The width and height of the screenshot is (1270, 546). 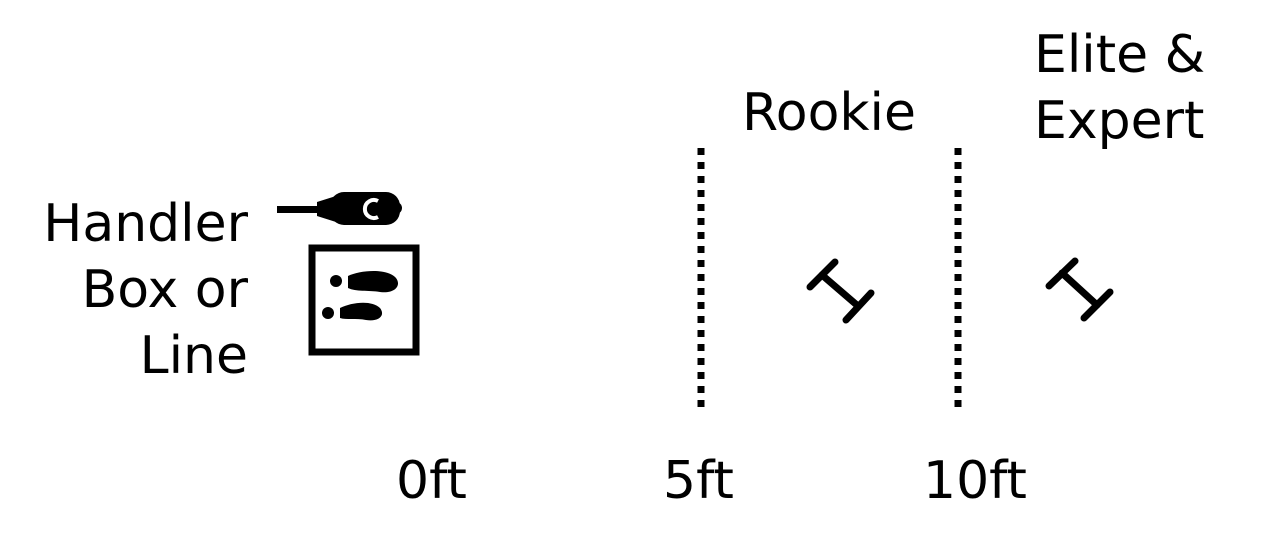 I want to click on distance-tick-10ft: 10ft, so click(x=975, y=481).